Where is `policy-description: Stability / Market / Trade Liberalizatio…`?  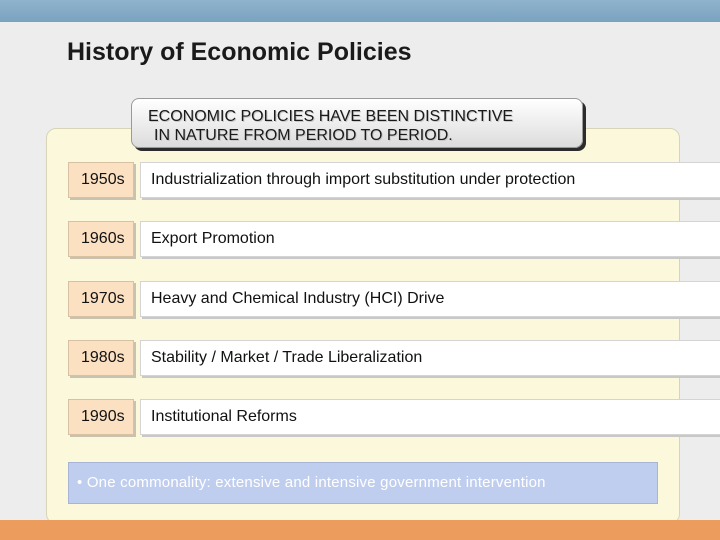
policy-description: Stability / Market / Trade Liberalizatio… is located at coordinates (430, 358).